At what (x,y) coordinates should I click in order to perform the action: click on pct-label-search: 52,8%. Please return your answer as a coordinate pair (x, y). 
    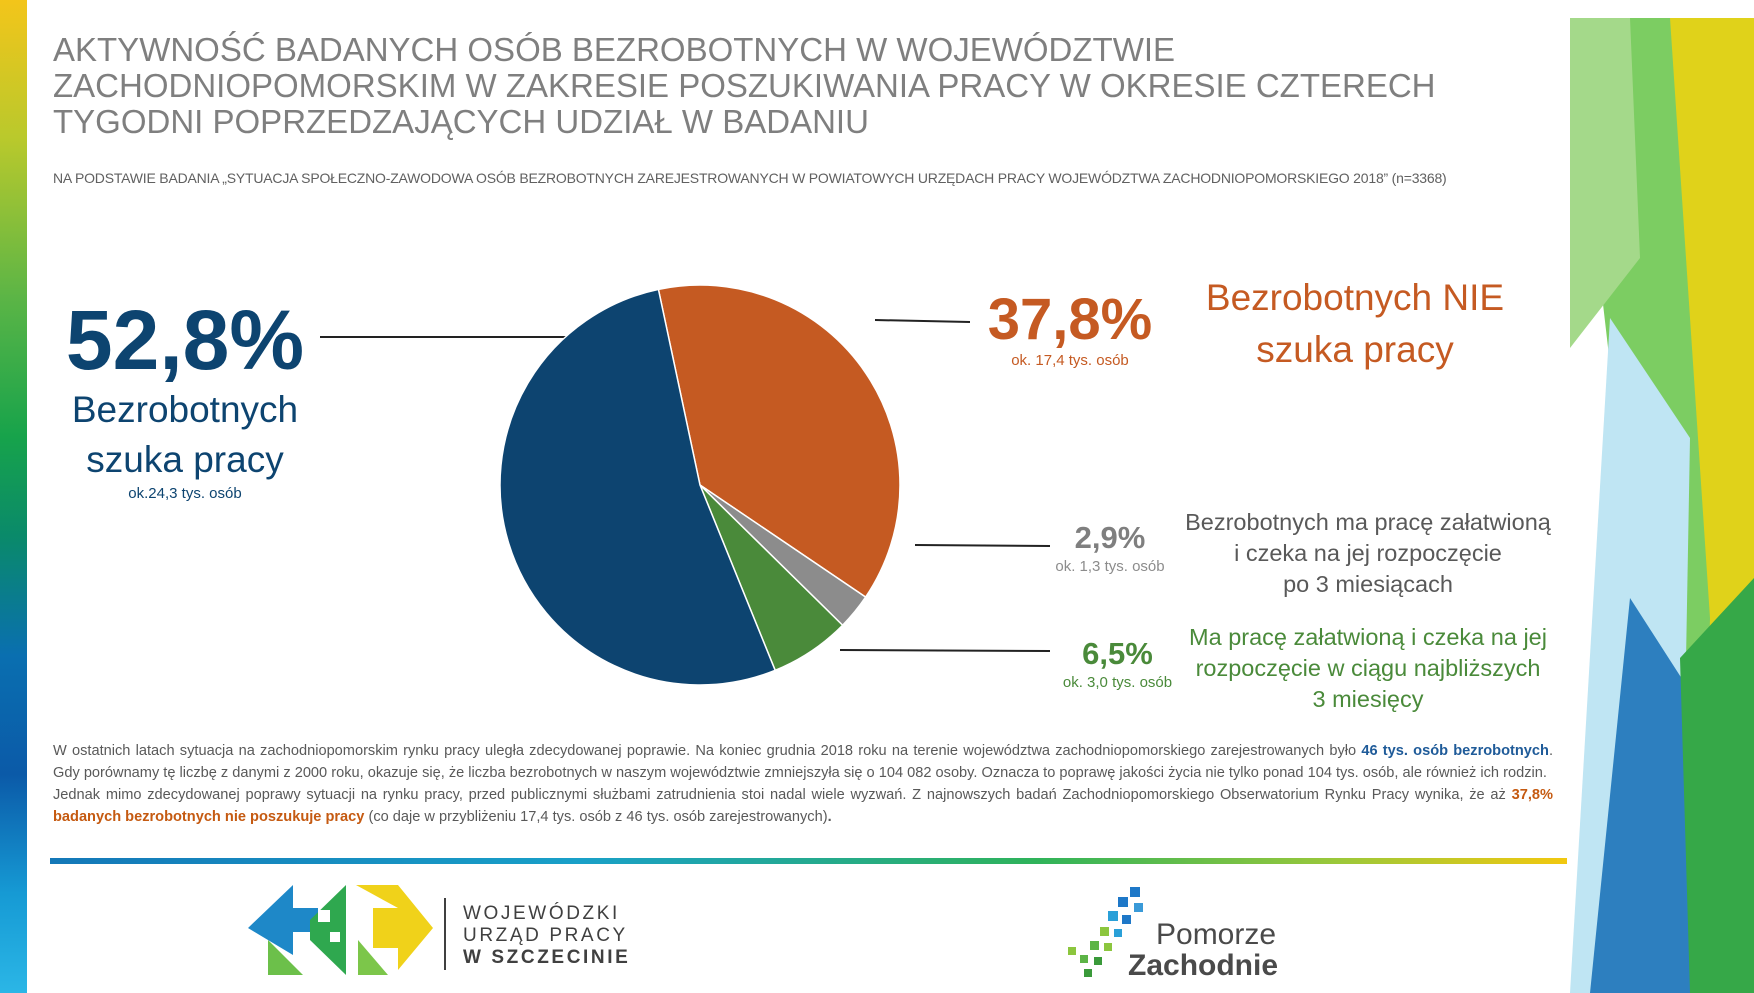
    Looking at the image, I should click on (185, 340).